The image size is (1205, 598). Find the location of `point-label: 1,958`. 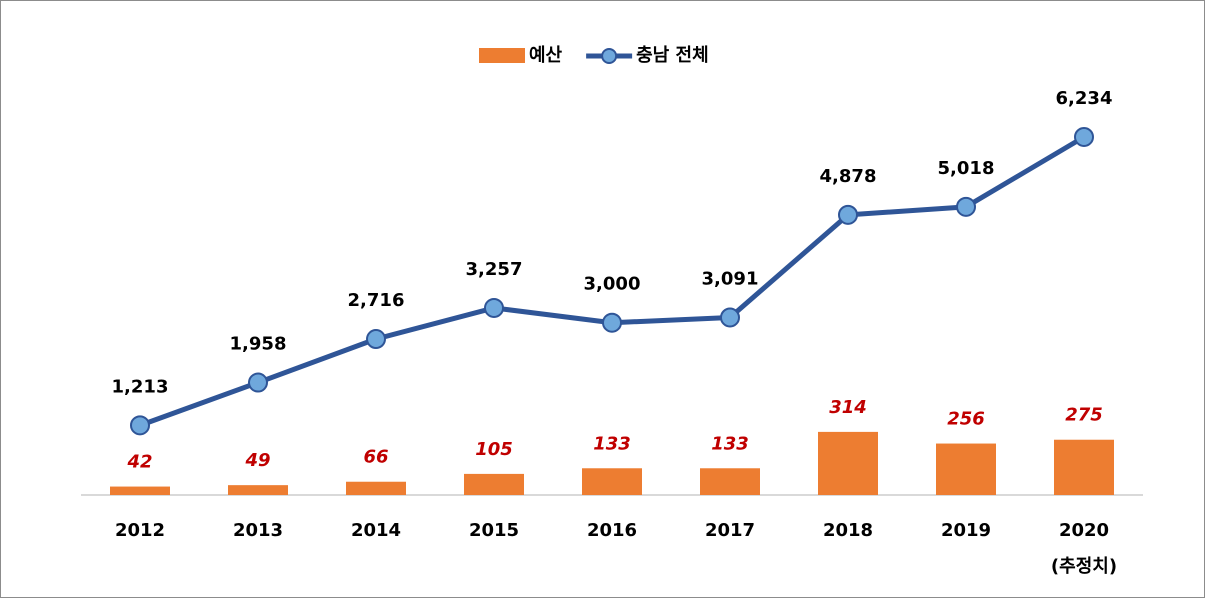

point-label: 1,958 is located at coordinates (258, 344).